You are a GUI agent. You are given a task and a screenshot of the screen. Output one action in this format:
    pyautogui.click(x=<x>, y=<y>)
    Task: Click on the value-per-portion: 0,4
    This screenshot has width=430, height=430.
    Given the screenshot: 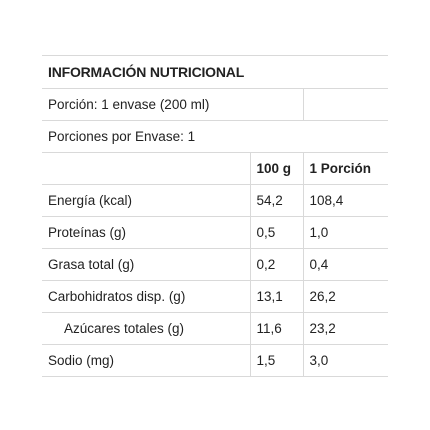 What is the action you would take?
    pyautogui.click(x=345, y=264)
    